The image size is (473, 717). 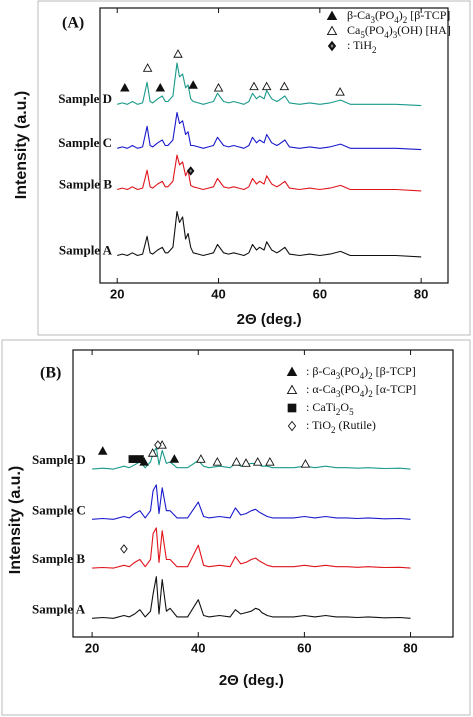 I want to click on legend-label: : TiO2 (Rutile), so click(x=341, y=426).